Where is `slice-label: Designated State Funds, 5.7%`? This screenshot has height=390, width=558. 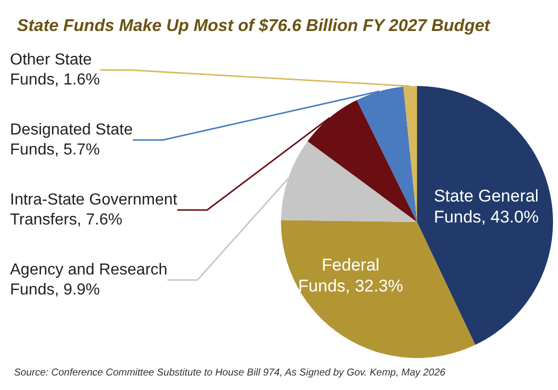
slice-label: Designated State Funds, 5.7% is located at coordinates (71, 140).